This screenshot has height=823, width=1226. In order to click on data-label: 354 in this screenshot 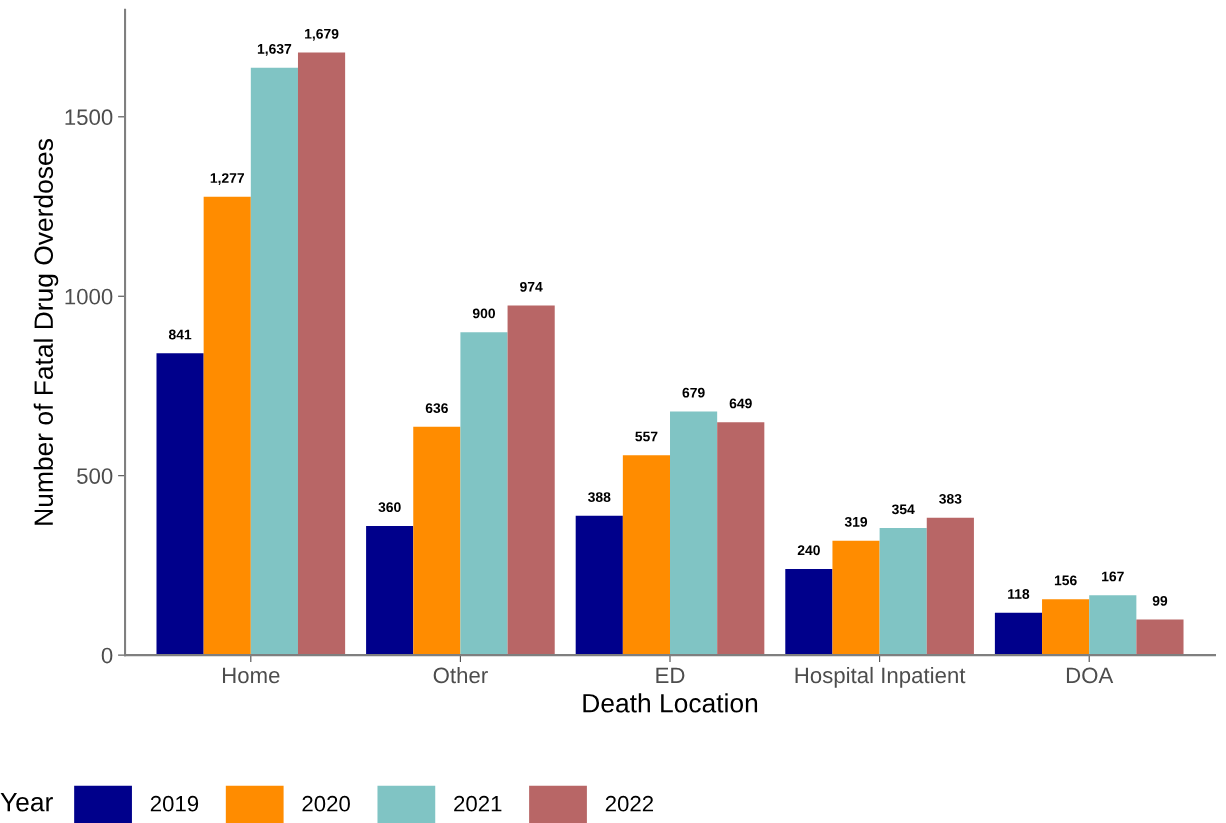, I will do `click(903, 509)`.